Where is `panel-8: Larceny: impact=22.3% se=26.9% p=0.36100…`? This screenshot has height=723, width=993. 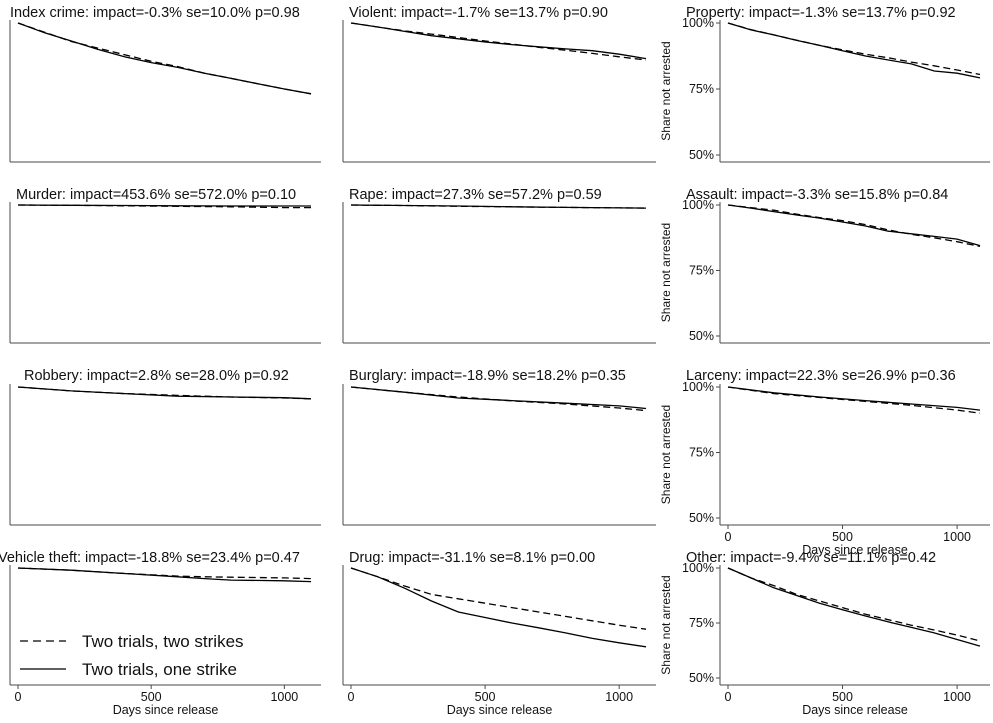
panel-8: Larceny: impact=22.3% se=26.9% p=0.36100… is located at coordinates (824, 462).